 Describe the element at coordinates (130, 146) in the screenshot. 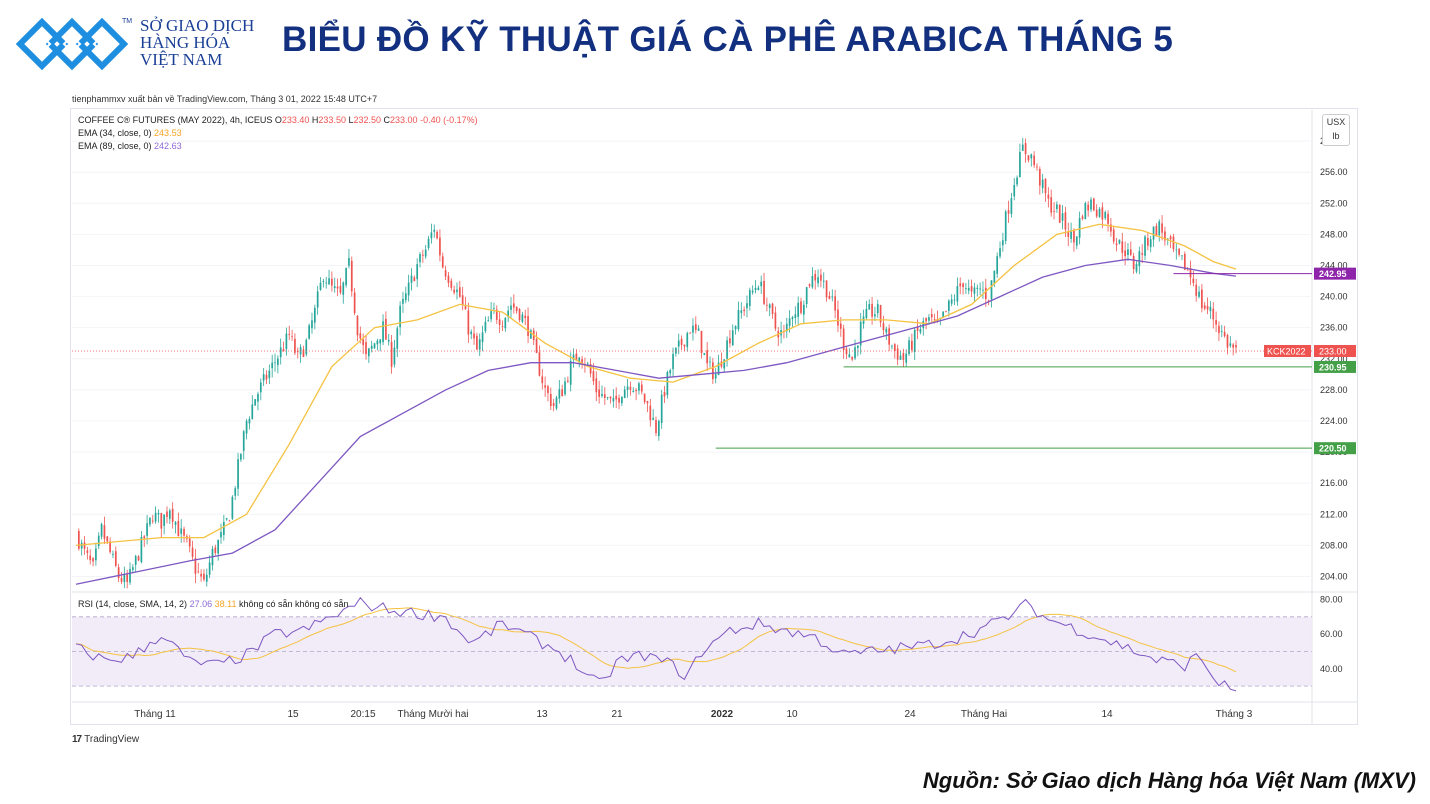

I see `legend-ema89: EMA (89, close, 0) 242.63` at that location.